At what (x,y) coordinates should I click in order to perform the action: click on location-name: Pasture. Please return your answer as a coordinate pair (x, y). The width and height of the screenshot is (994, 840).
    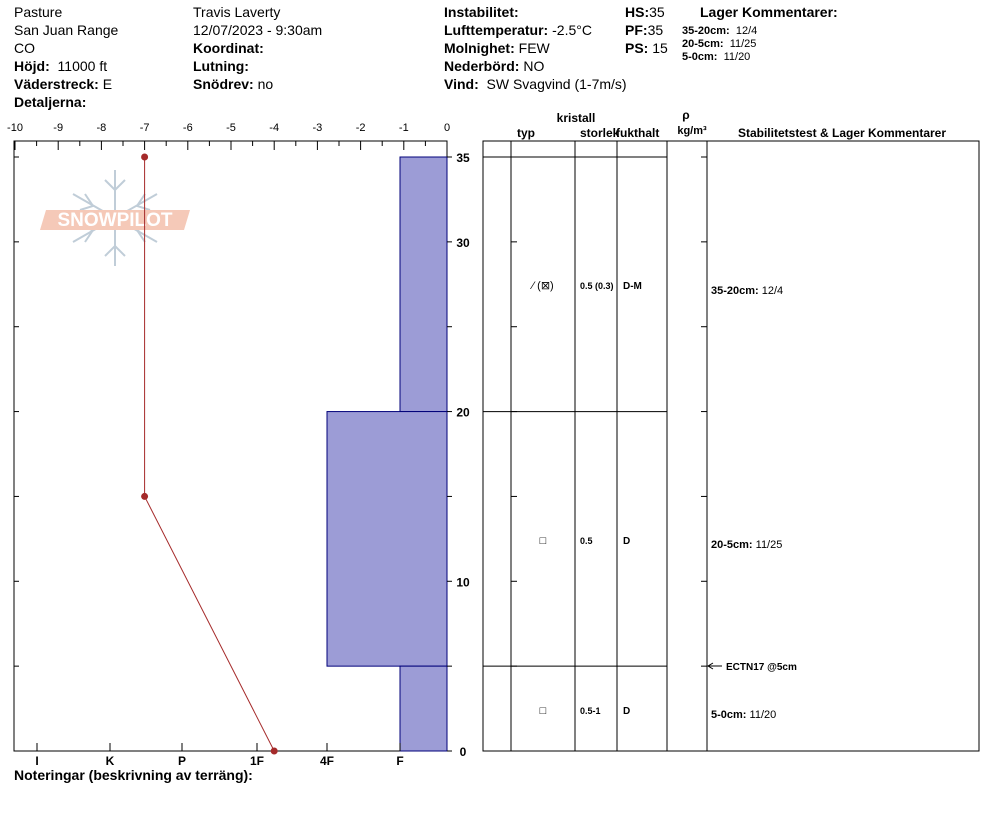
    Looking at the image, I should click on (38, 12).